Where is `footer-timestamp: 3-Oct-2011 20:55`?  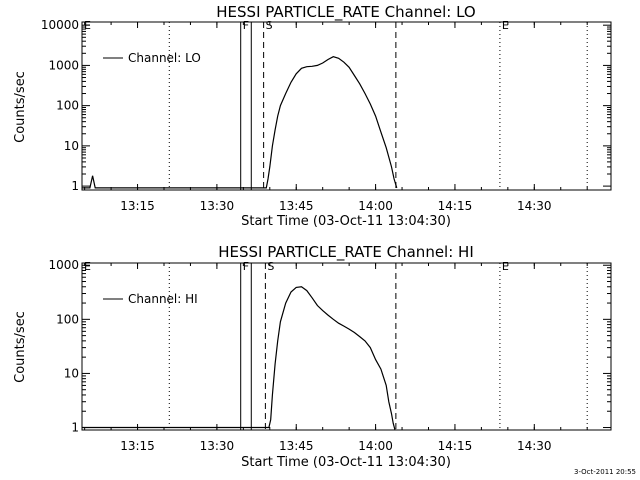
footer-timestamp: 3-Oct-2011 20:55 is located at coordinates (605, 472).